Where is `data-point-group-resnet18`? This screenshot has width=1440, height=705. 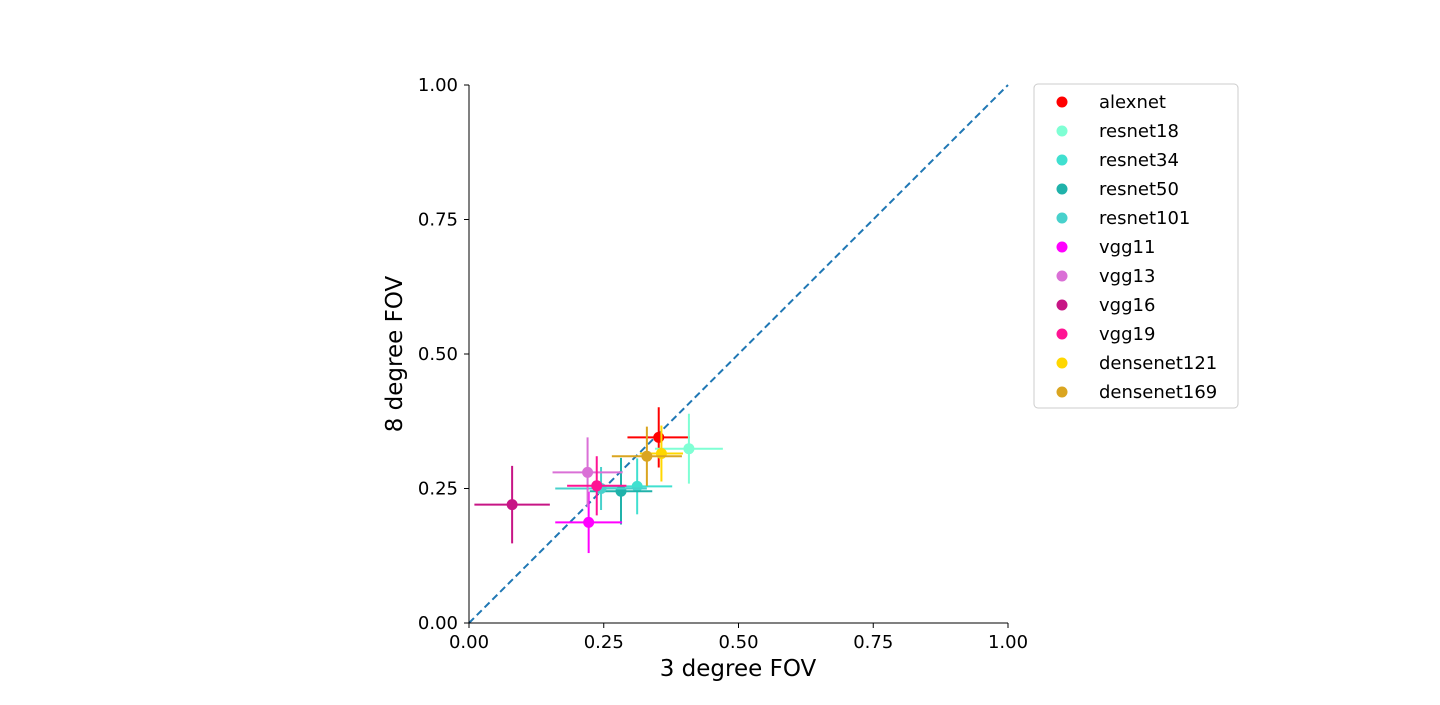 data-point-group-resnet18 is located at coordinates (688, 448).